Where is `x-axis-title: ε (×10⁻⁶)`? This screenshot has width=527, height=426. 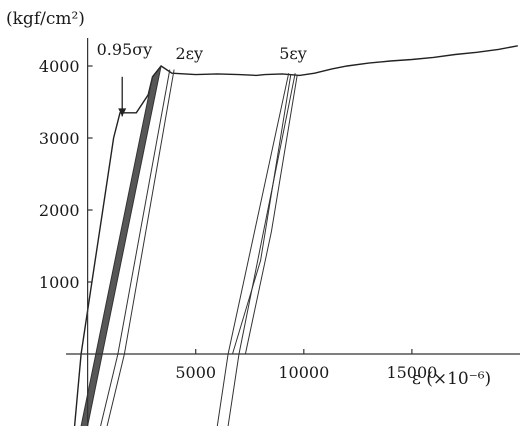 x-axis-title: ε (×10⁻⁶) is located at coordinates (451, 379).